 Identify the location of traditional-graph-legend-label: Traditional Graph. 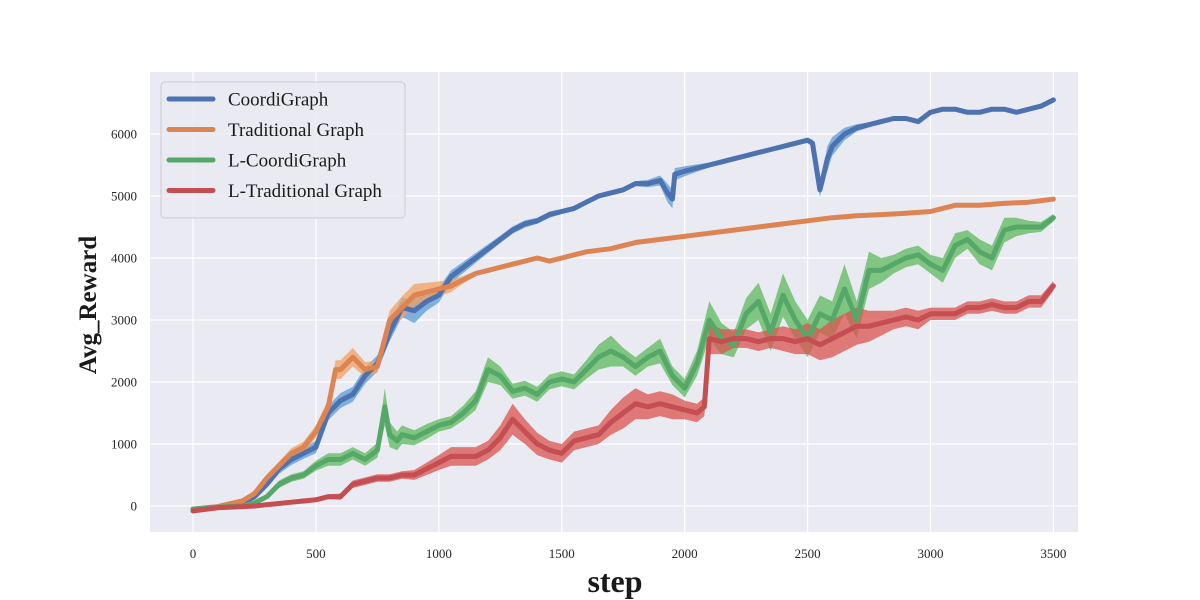
(296, 130).